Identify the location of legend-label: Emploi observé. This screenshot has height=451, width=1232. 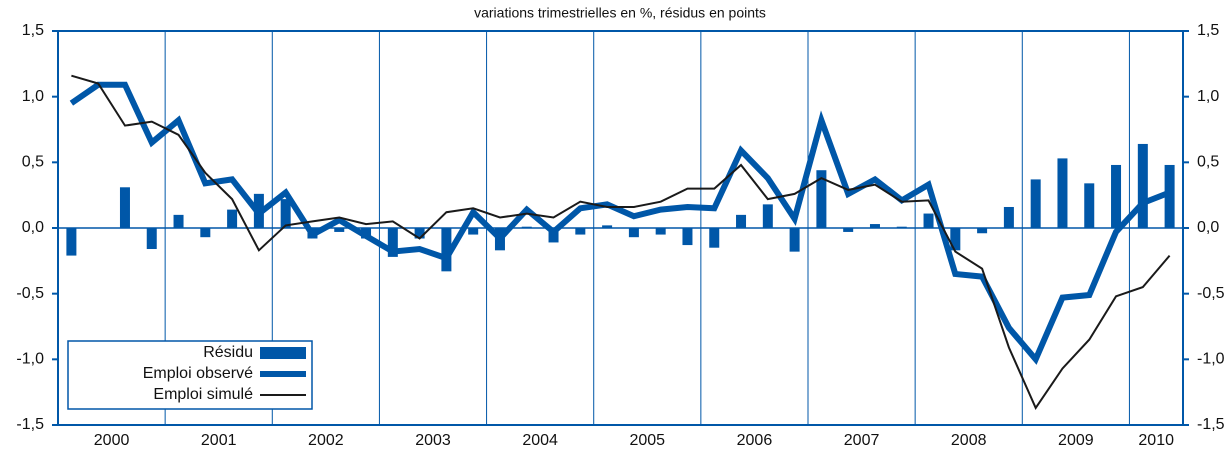
(198, 373).